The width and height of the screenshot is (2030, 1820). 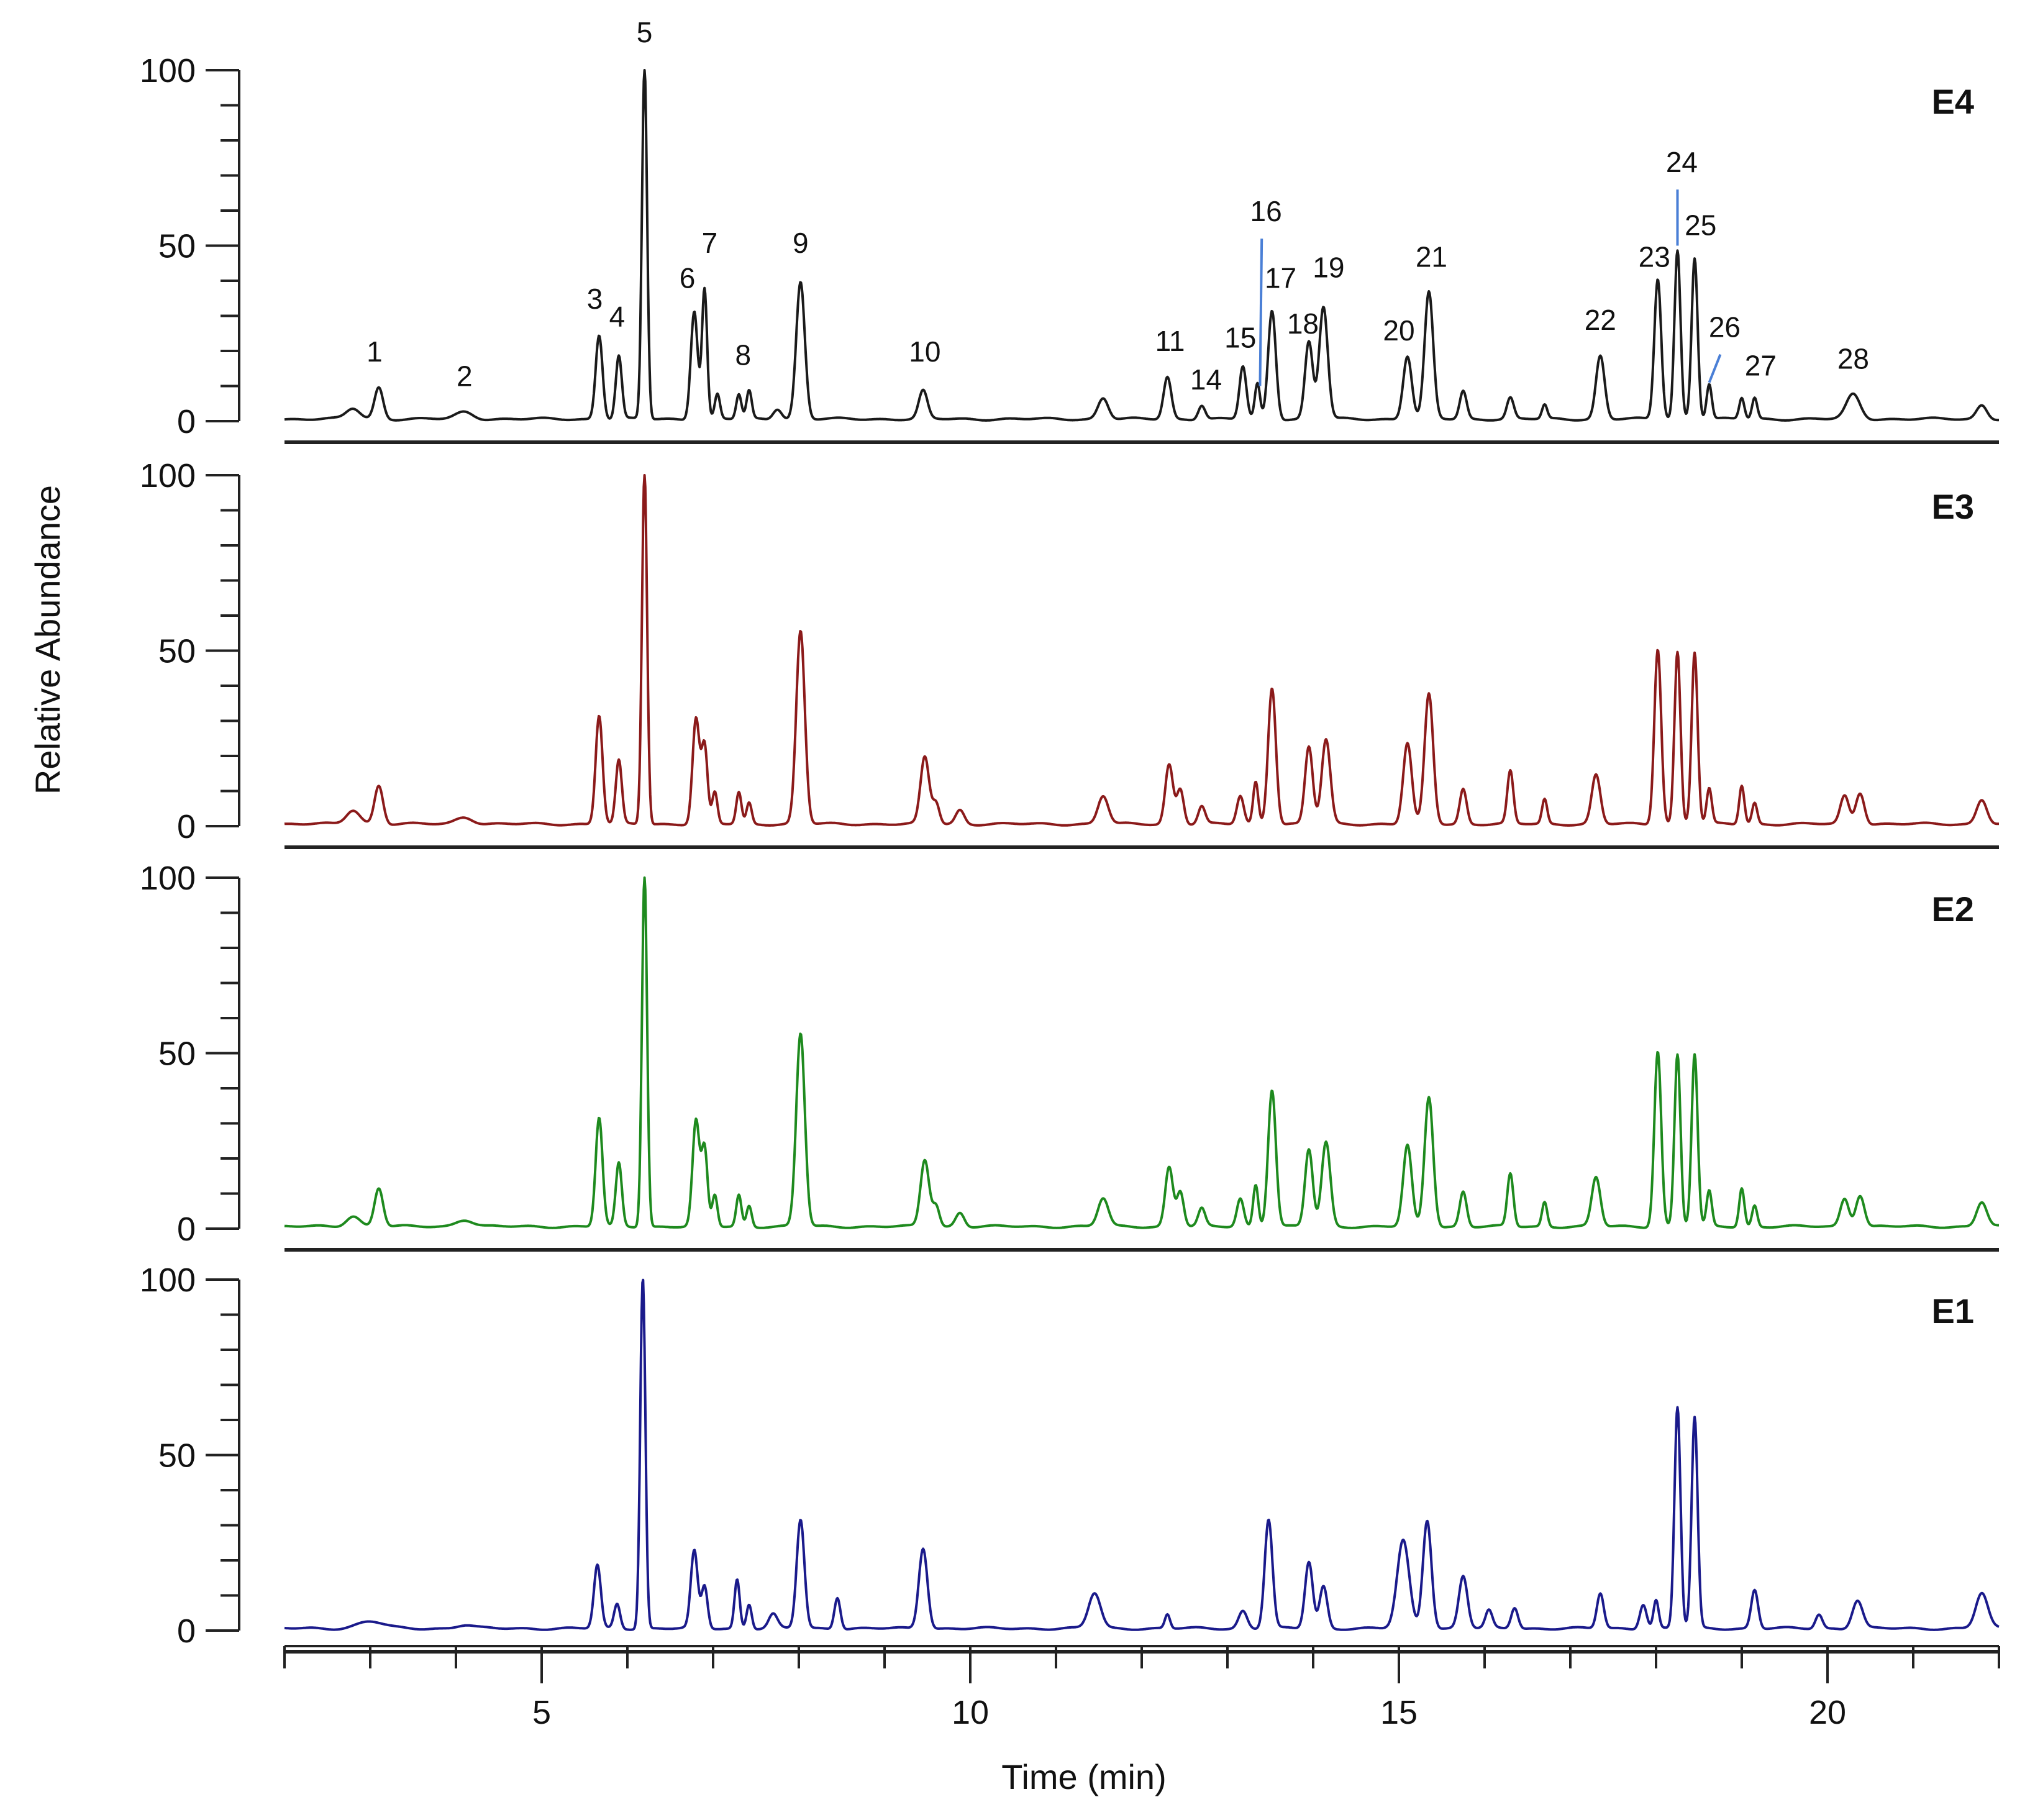 What do you see at coordinates (1601, 320) in the screenshot?
I see `peak-label-22: 22` at bounding box center [1601, 320].